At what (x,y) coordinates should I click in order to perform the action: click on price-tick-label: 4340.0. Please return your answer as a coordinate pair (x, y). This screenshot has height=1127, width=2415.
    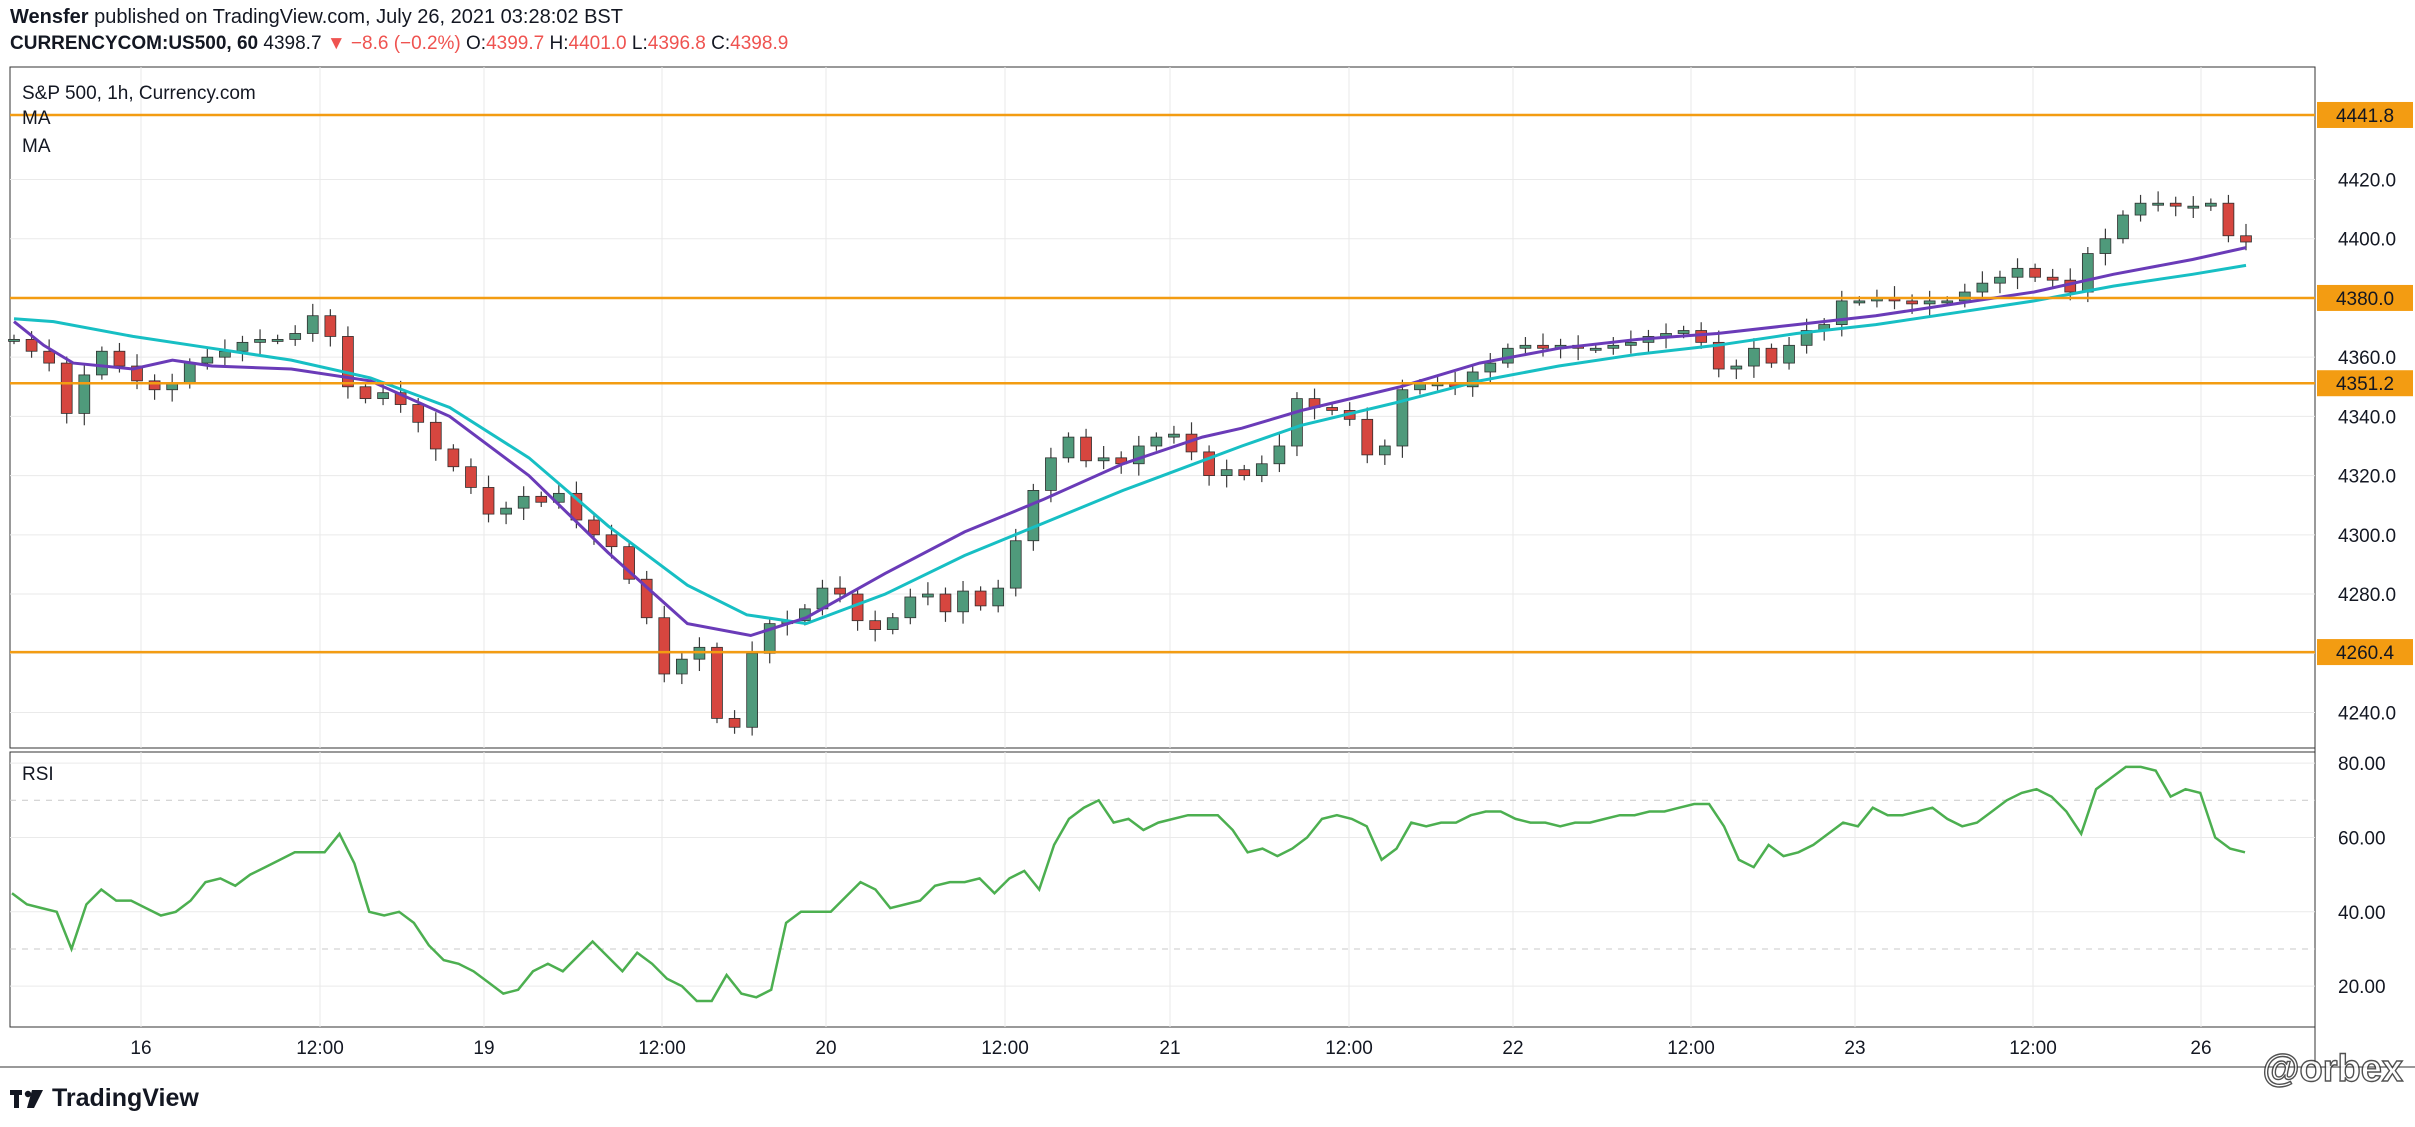
    Looking at the image, I should click on (2367, 417).